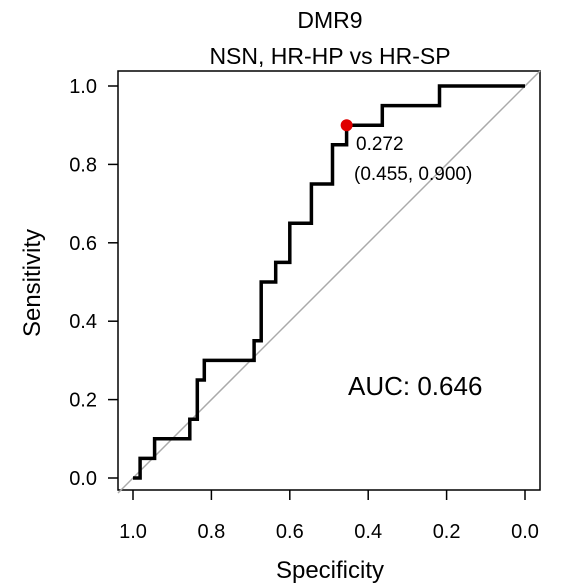  I want to click on y-axis-label: Sensitivity, so click(32, 283).